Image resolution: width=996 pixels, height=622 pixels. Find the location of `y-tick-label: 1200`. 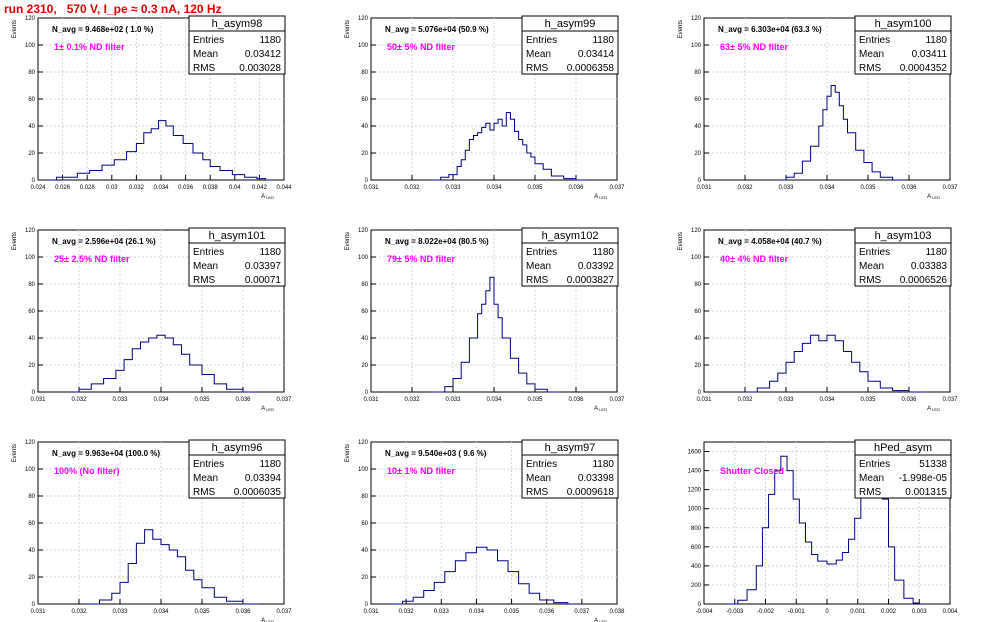

y-tick-label: 1200 is located at coordinates (695, 491).